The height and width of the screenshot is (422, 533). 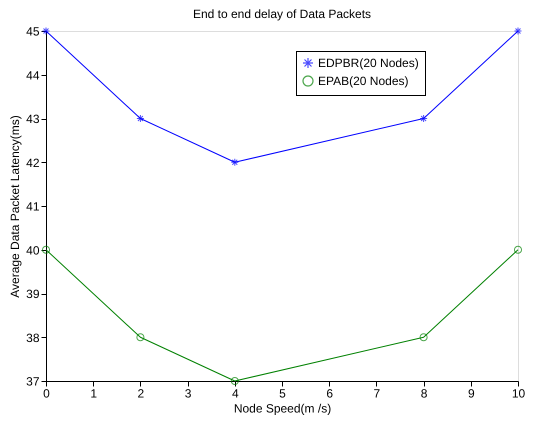 I want to click on x-tick-label: 8, so click(x=424, y=393).